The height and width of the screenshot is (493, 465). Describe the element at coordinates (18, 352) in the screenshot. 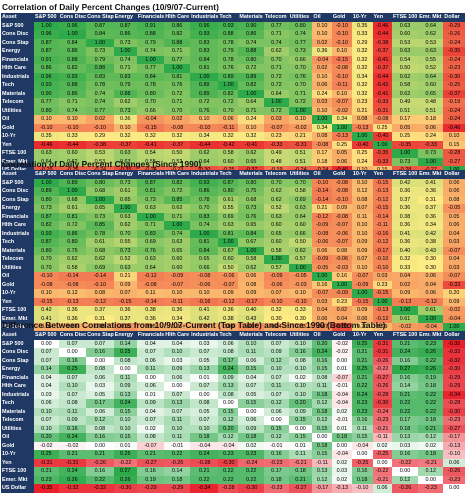

I see `row-label: Cons Disc` at that location.